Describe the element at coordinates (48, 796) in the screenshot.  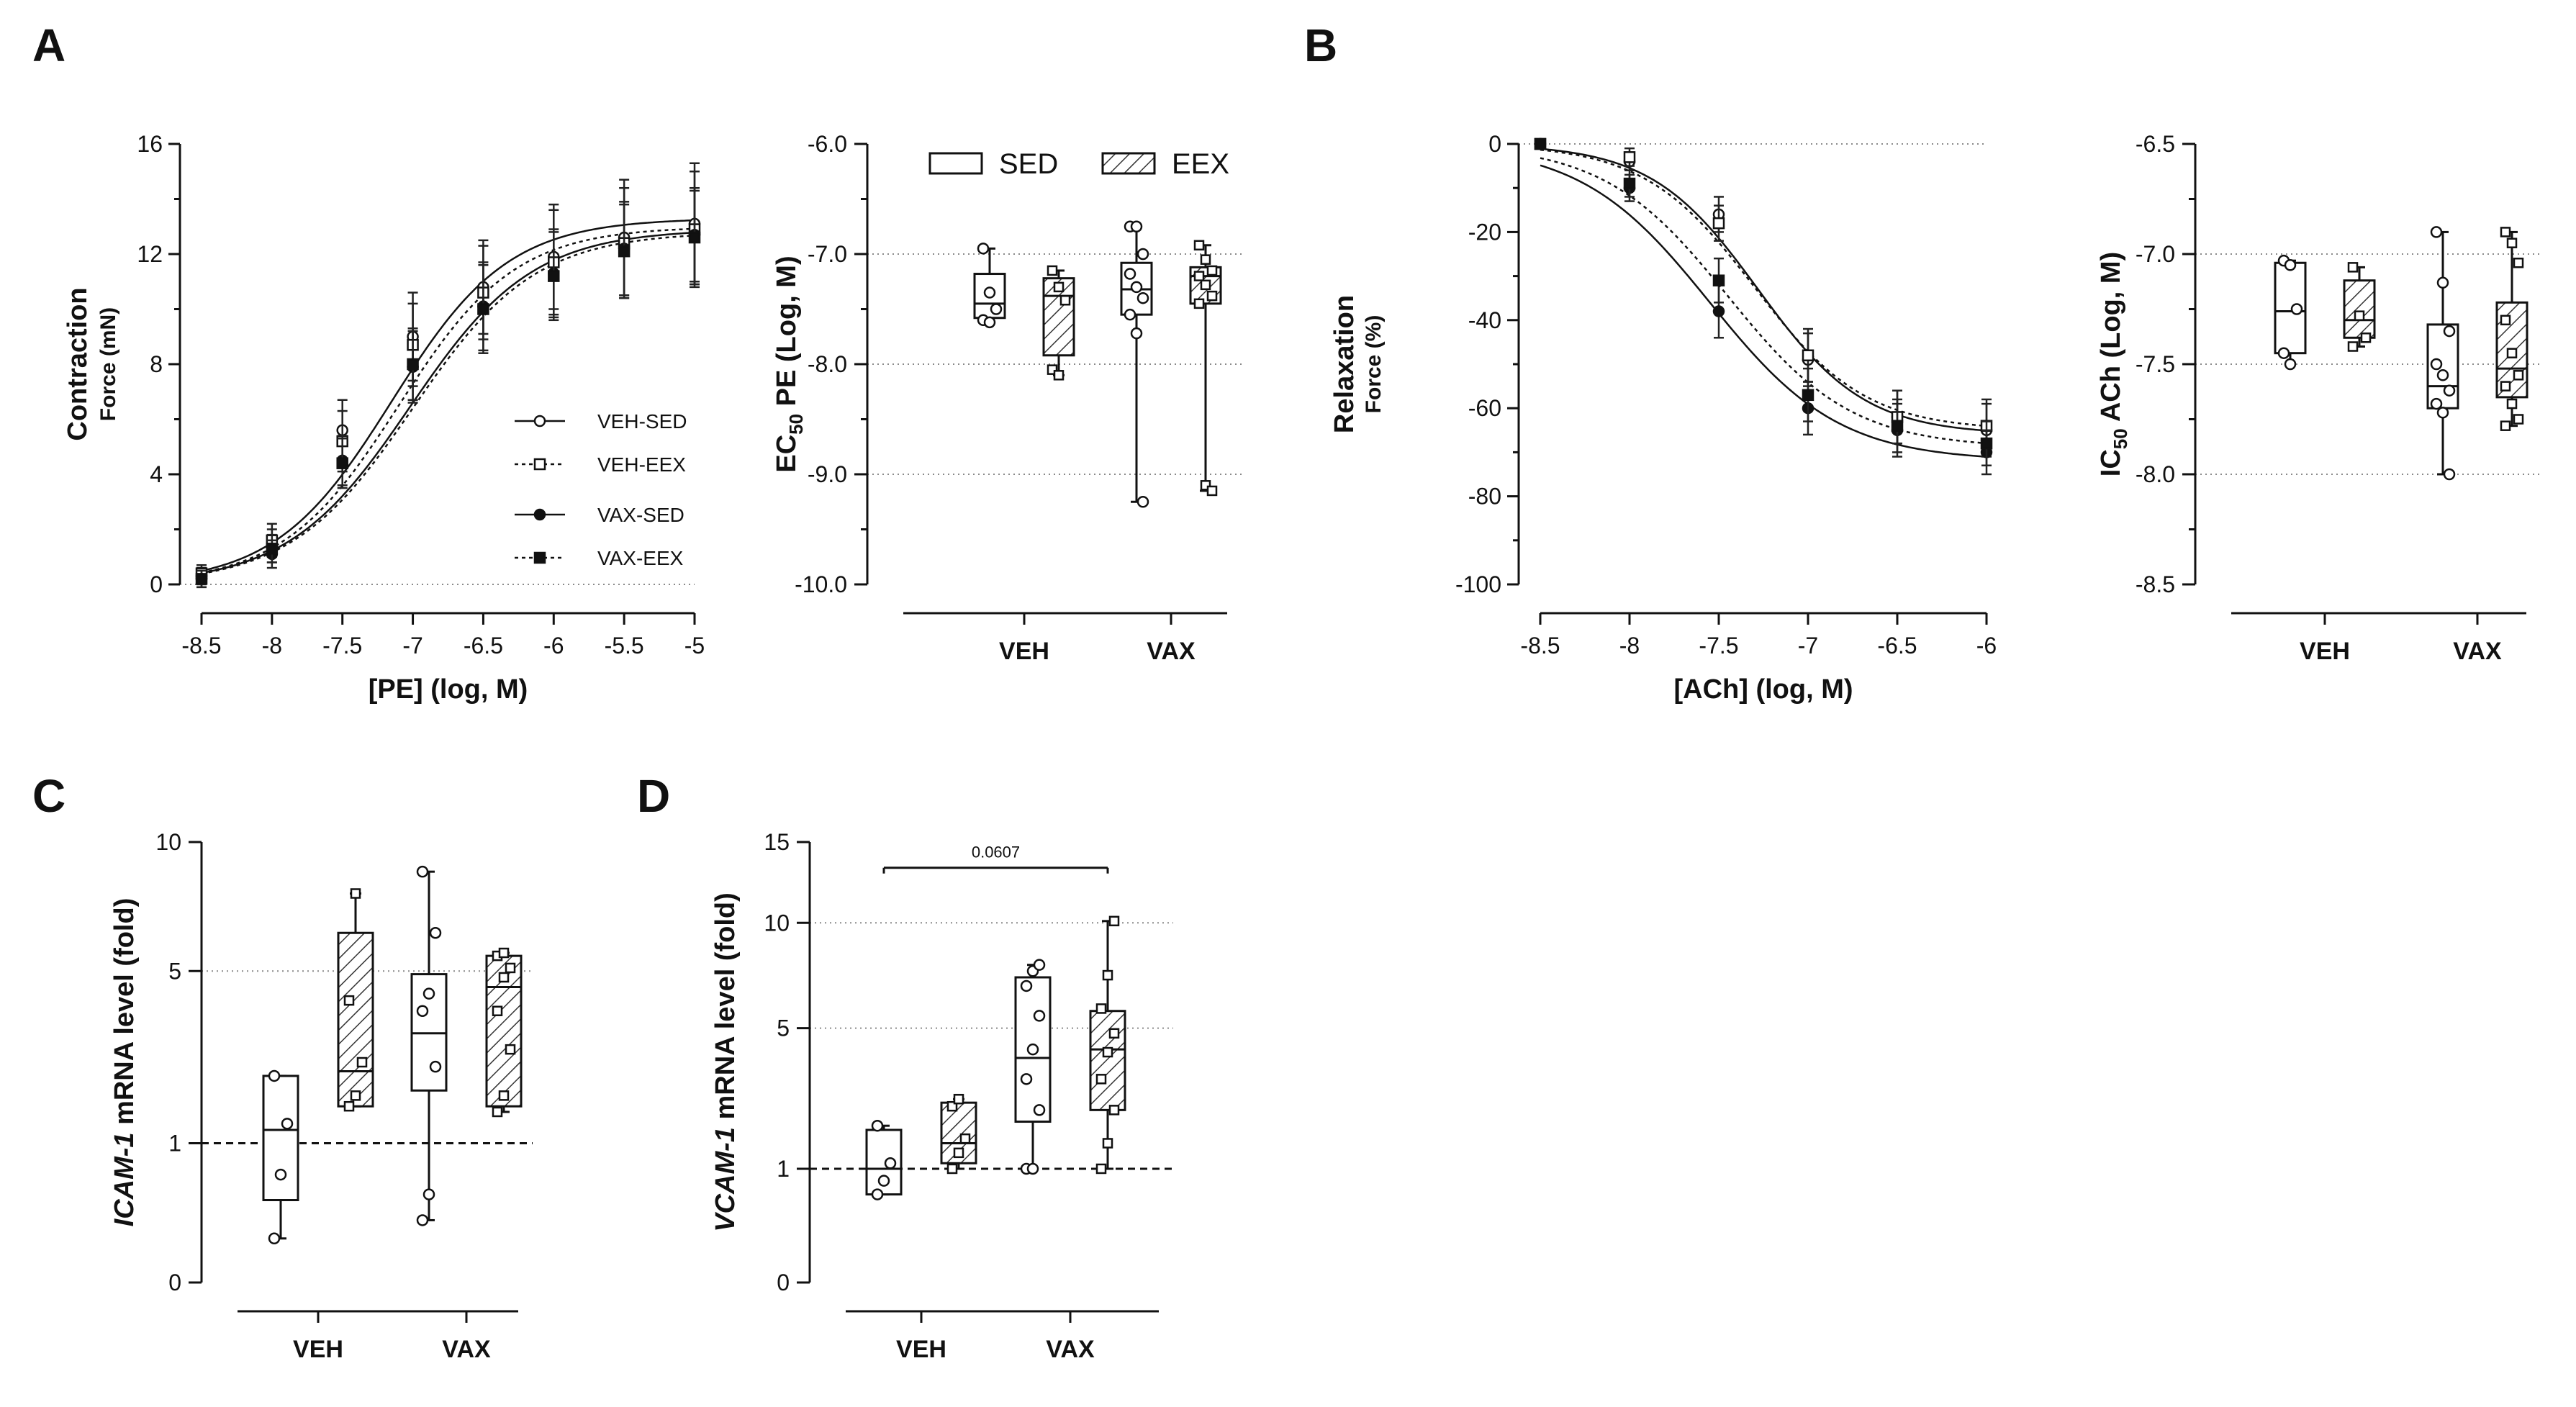
I see `panel-letter-c: C` at that location.